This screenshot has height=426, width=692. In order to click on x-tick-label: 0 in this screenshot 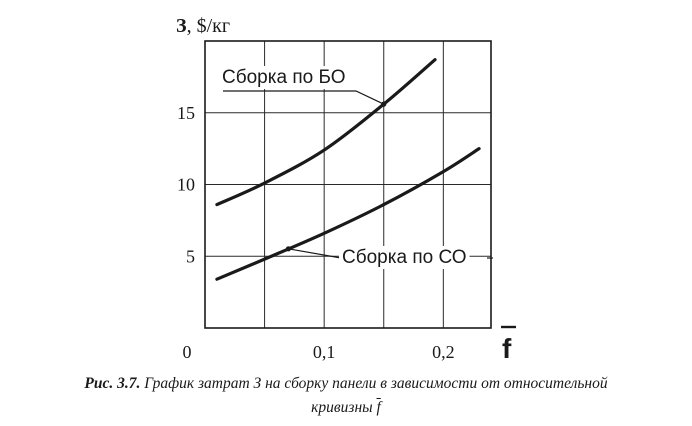, I will do `click(187, 352)`.